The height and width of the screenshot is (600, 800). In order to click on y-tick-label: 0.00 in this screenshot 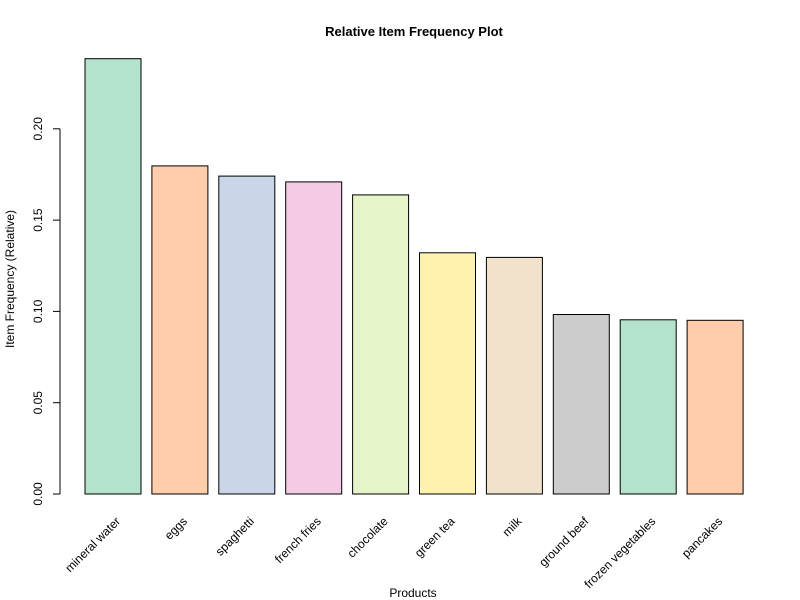, I will do `click(38, 494)`.